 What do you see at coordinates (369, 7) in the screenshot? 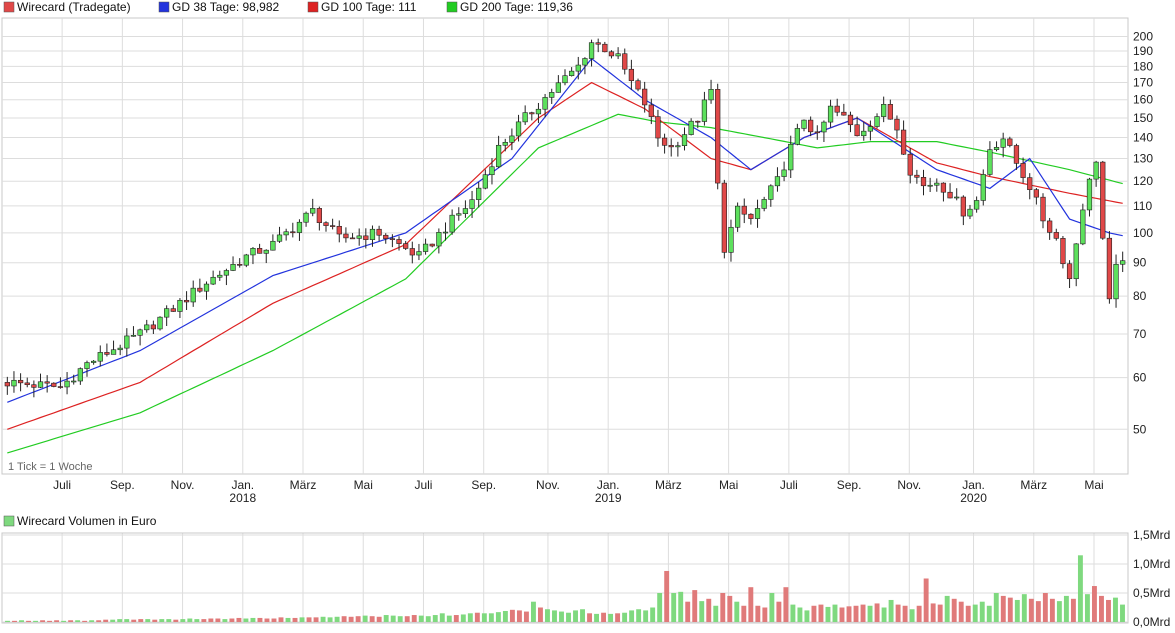
I see `legend-gd100-label: GD 100 Tage: 111` at bounding box center [369, 7].